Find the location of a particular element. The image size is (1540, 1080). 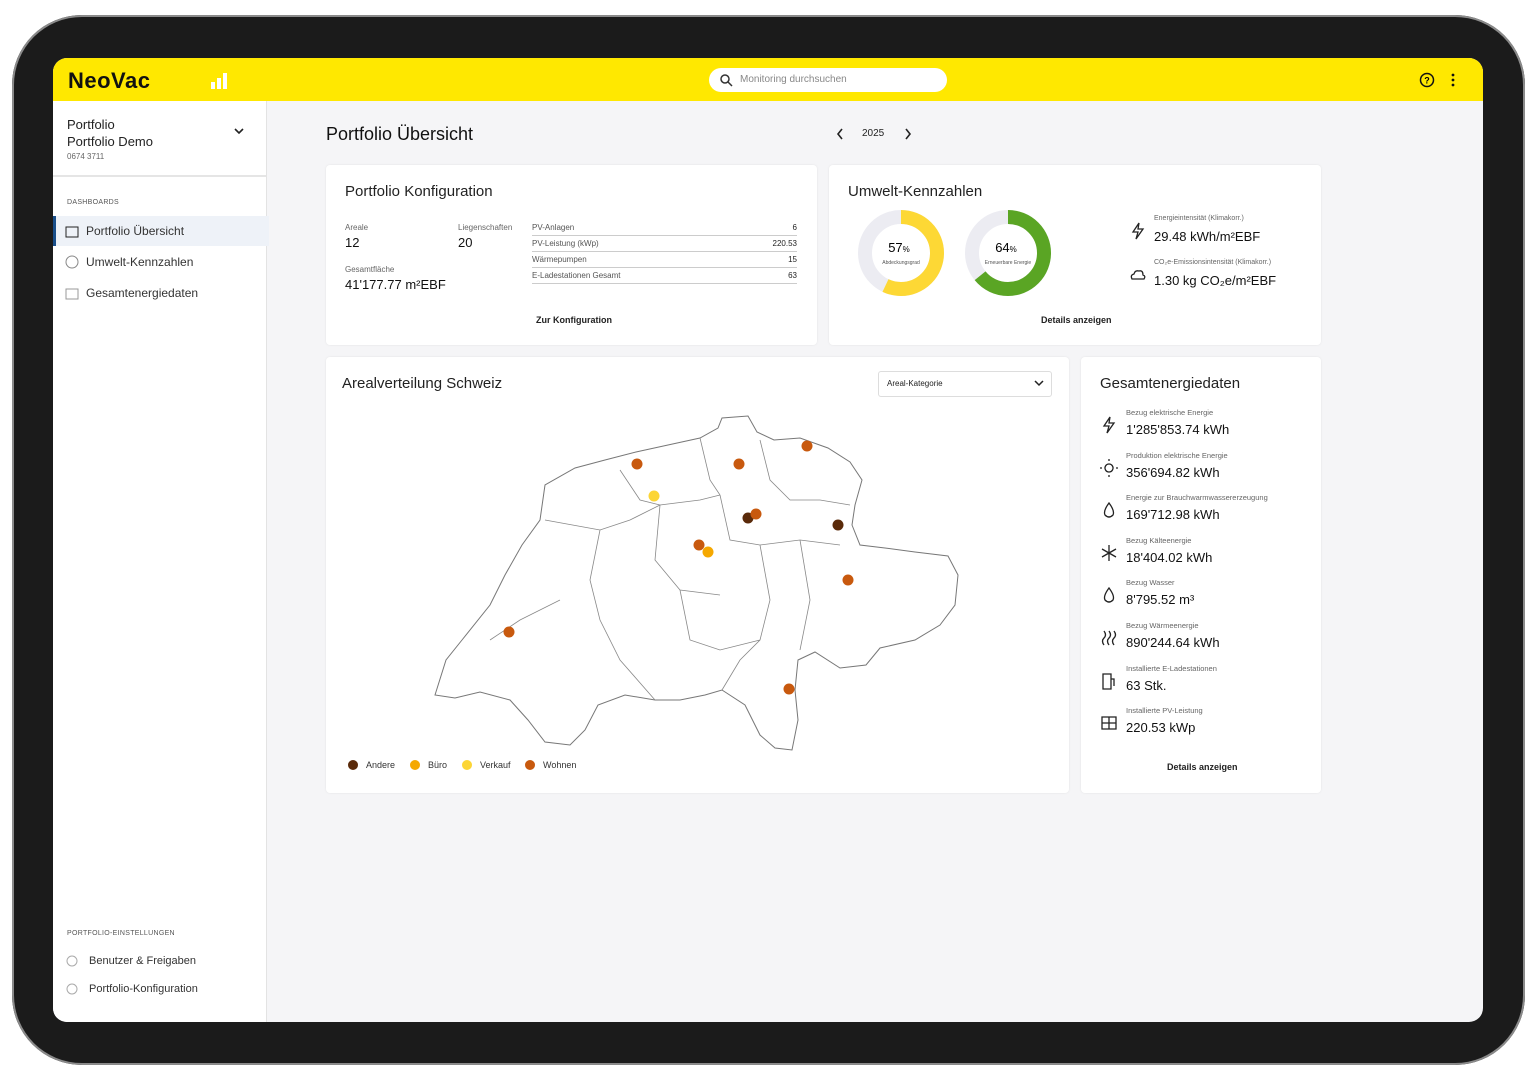

nav-item: Umwelt-Kennzahlen is located at coordinates (159, 262).